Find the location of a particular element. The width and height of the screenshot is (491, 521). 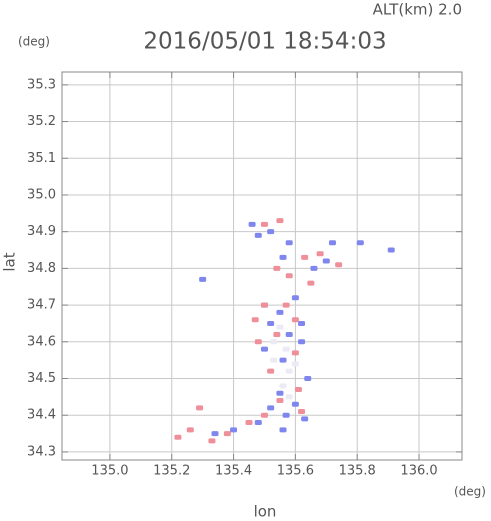

y-tick-label: 34.4 is located at coordinates (41, 415).